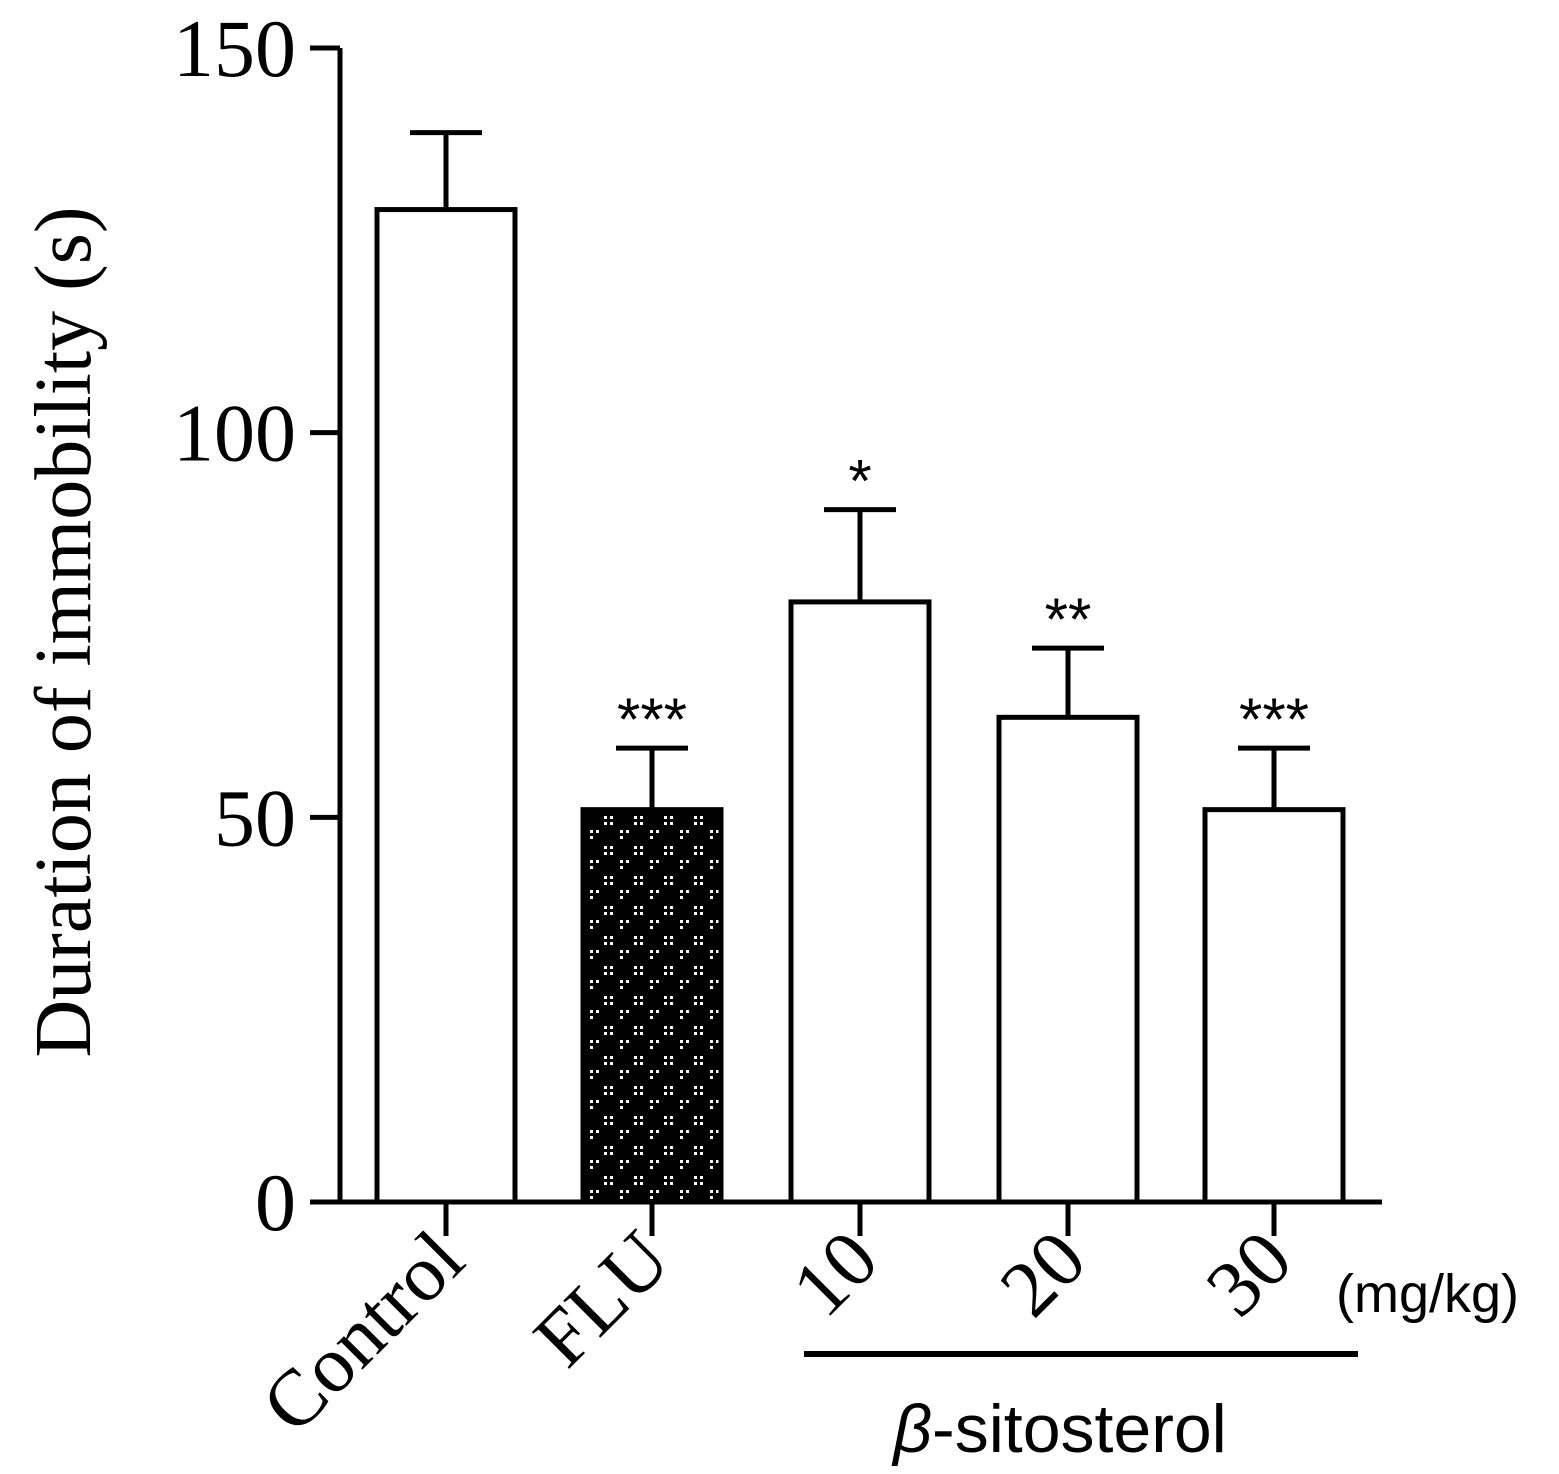  Describe the element at coordinates (859, 481) in the screenshot. I see `significance-marker: *` at that location.